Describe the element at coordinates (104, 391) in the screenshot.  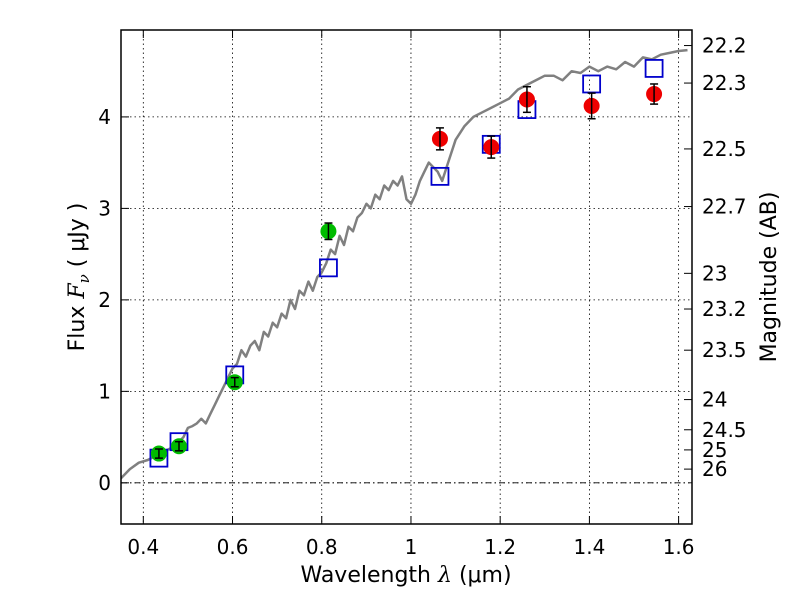
I see `y-tick-label: 1` at that location.